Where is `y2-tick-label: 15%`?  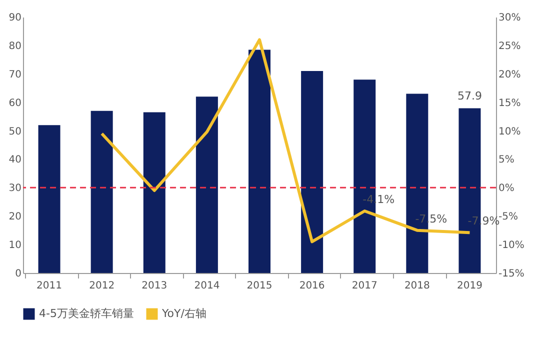 y2-tick-label: 15% is located at coordinates (509, 103).